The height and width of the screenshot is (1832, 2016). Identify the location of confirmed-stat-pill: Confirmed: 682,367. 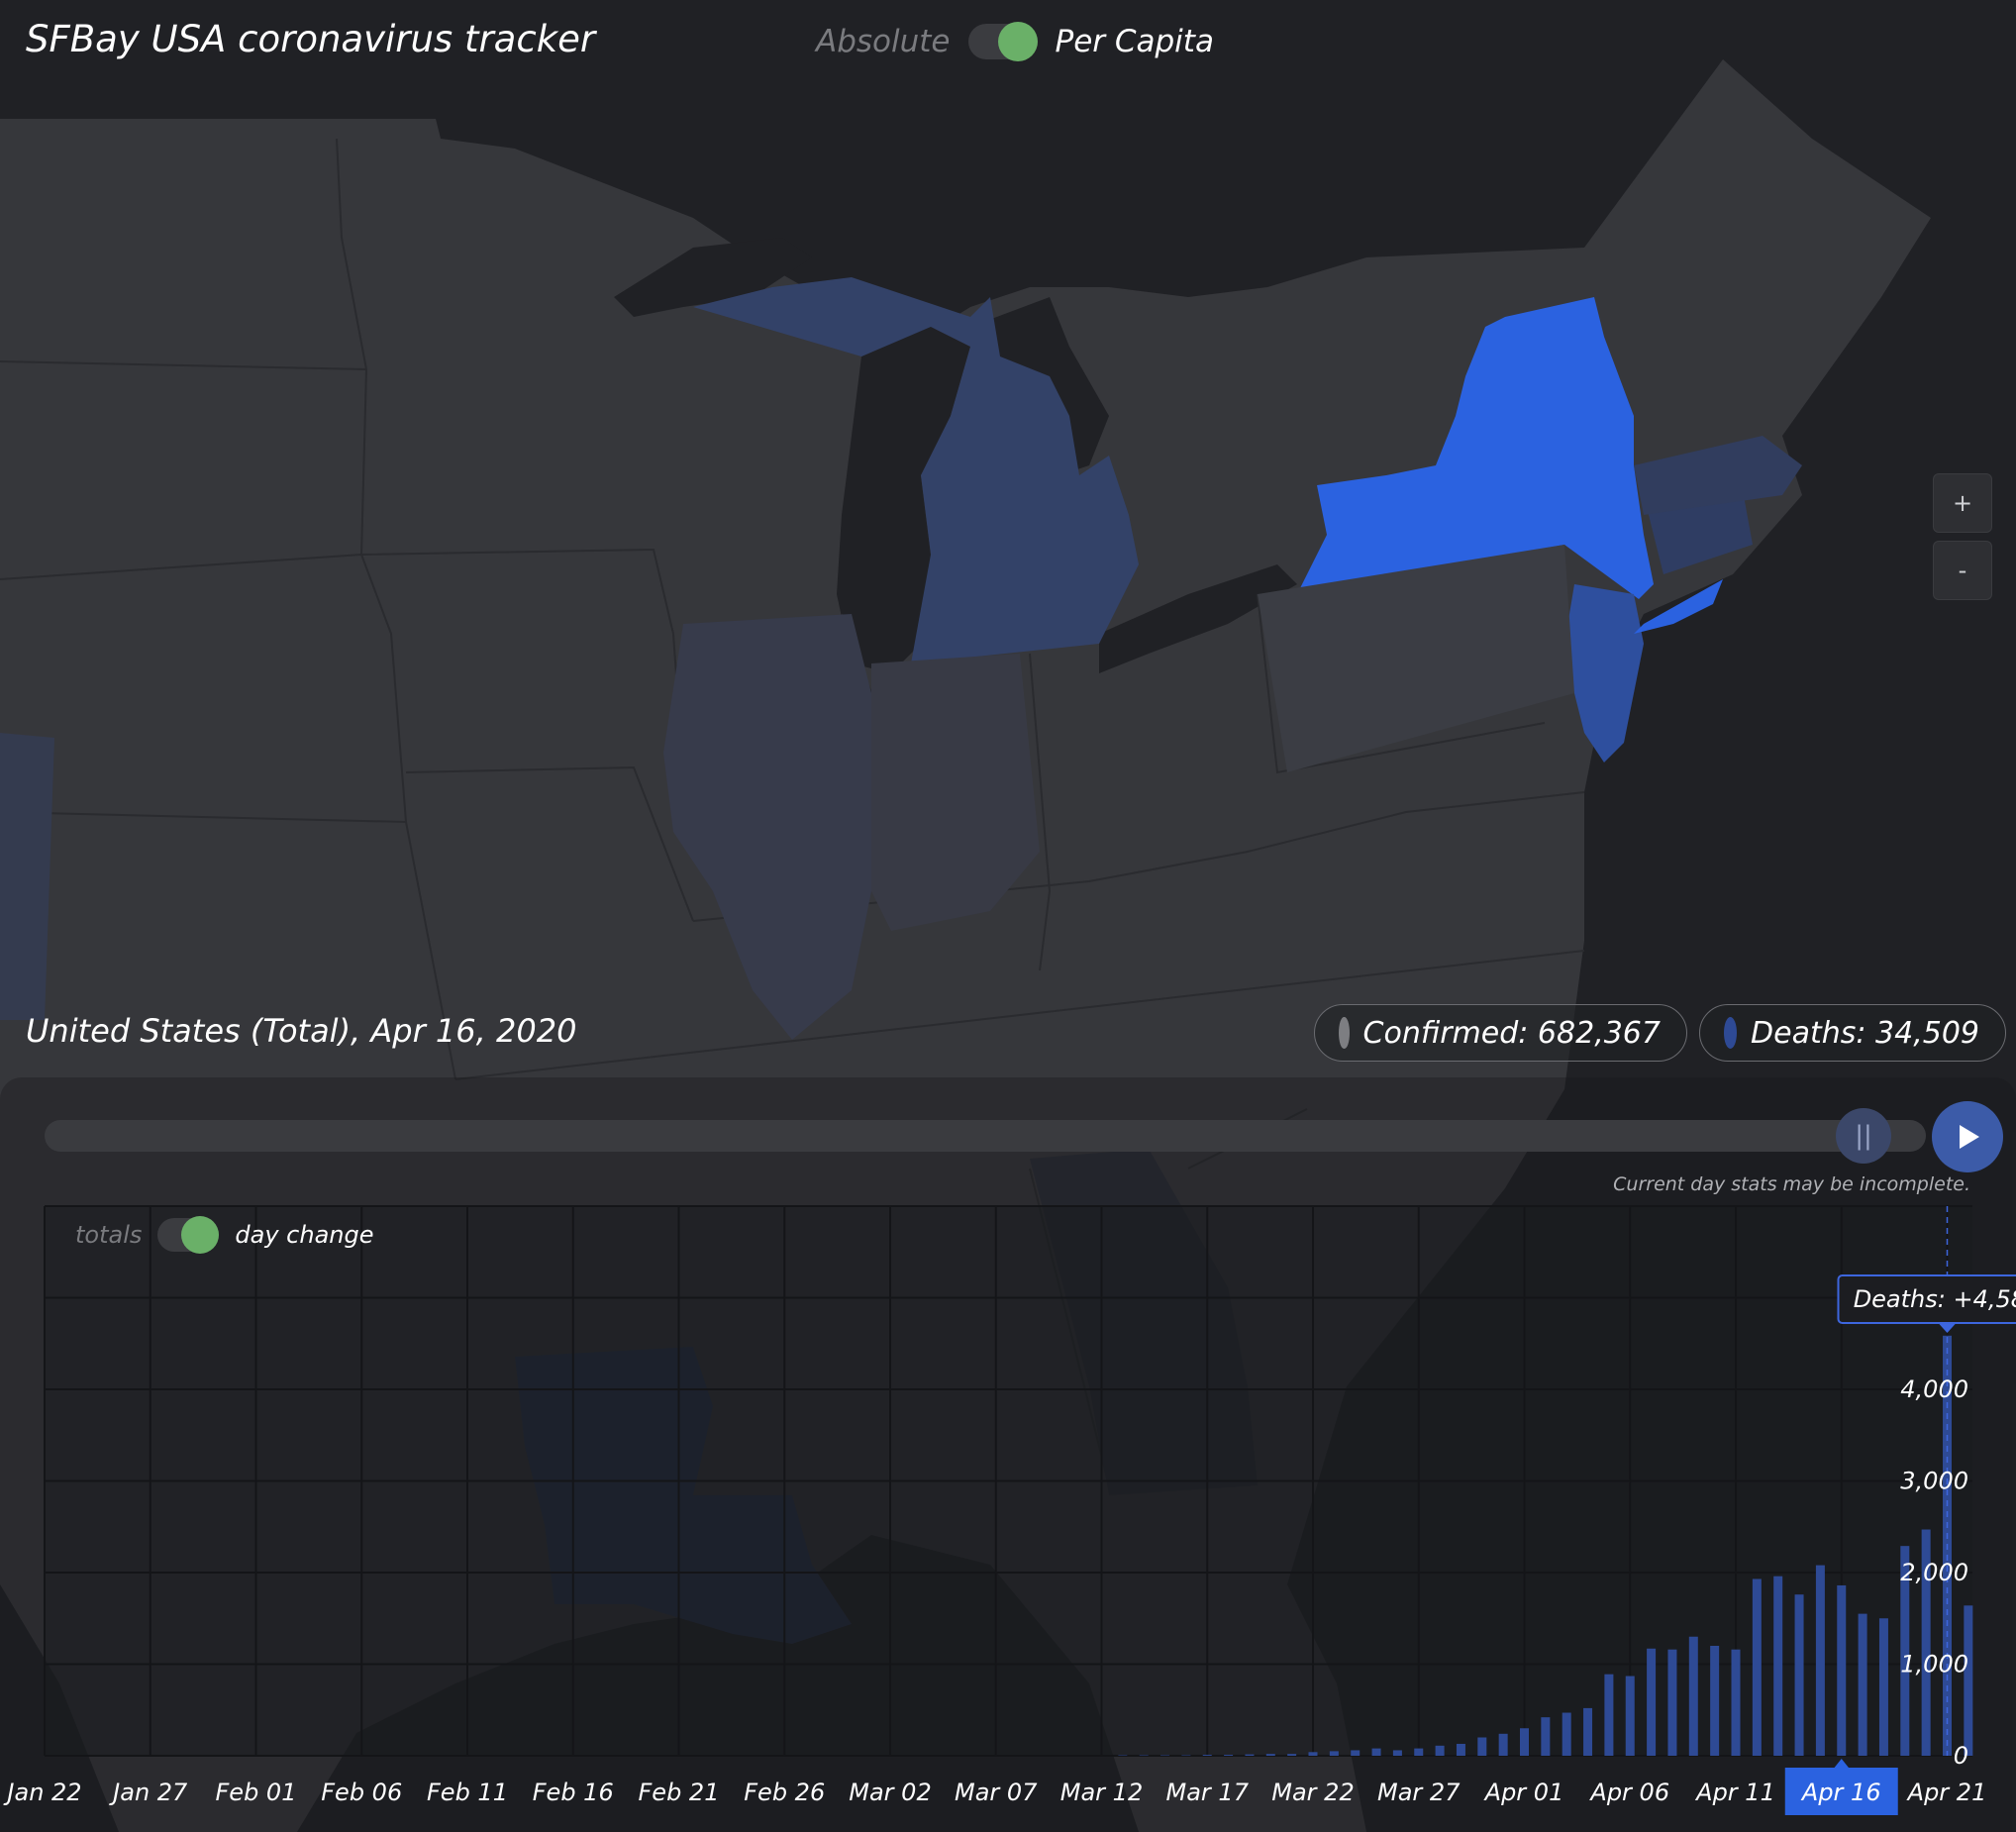
(1500, 1033).